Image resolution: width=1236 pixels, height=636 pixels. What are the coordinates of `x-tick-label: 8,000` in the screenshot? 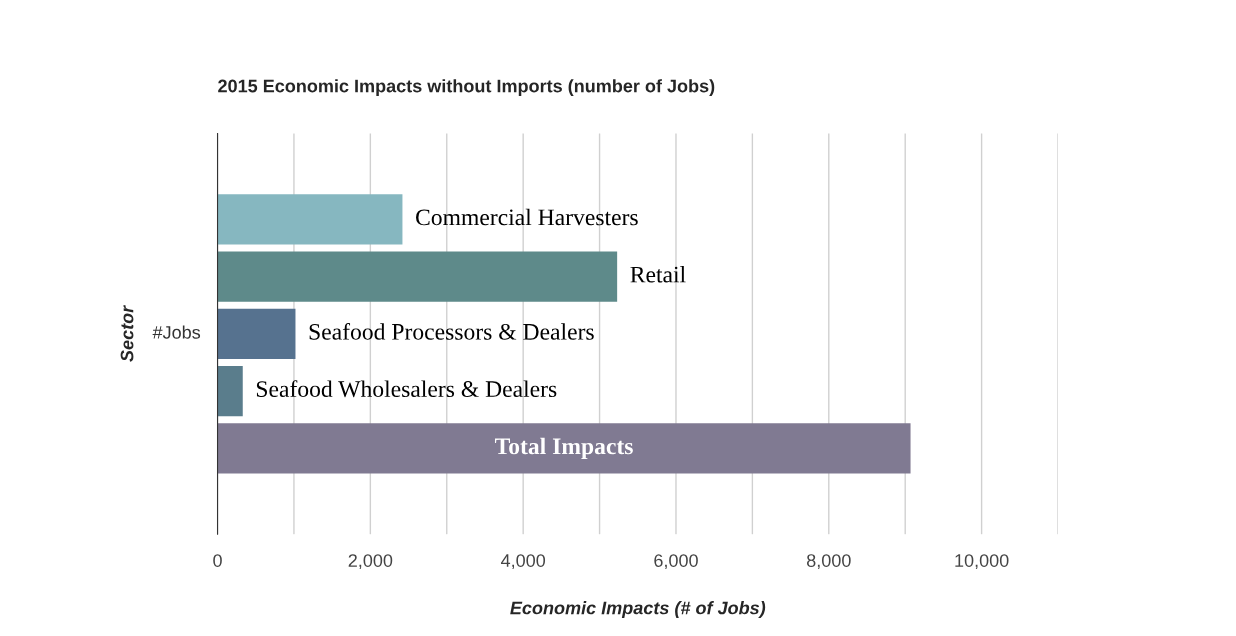 It's located at (828, 562).